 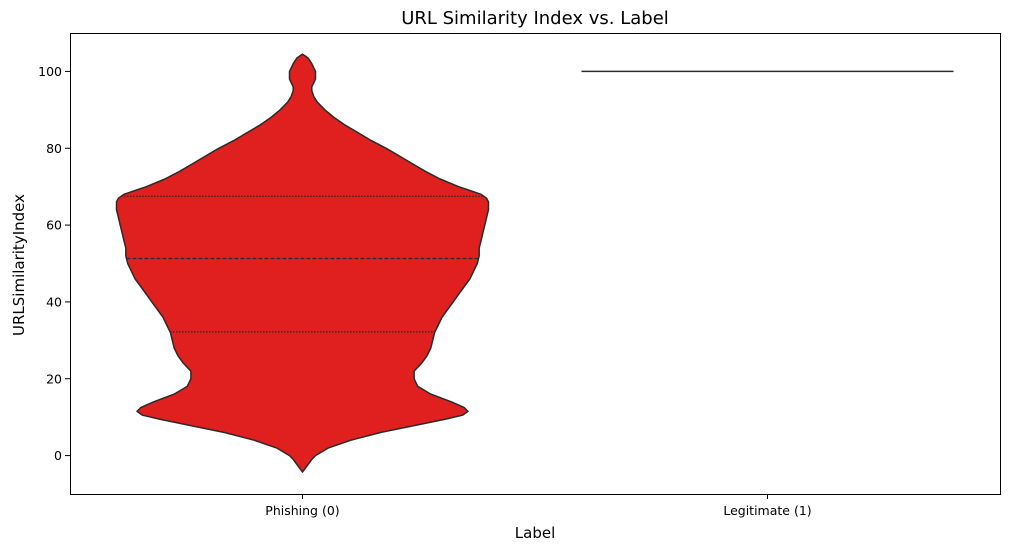 I want to click on y-tick-label: 20, so click(x=54, y=378).